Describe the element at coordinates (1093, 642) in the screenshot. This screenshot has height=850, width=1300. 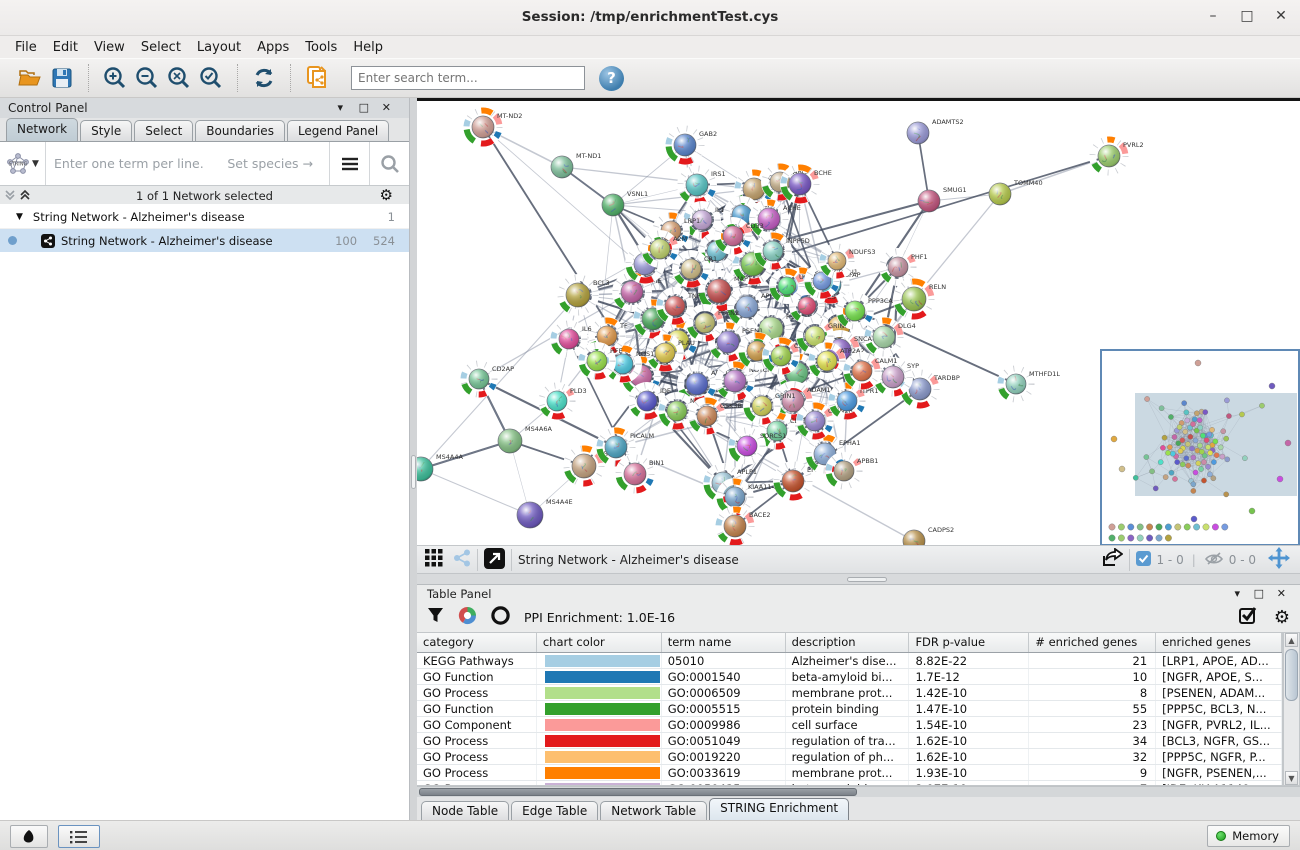
I see `column-header--enriched-genes: # enriched genes` at that location.